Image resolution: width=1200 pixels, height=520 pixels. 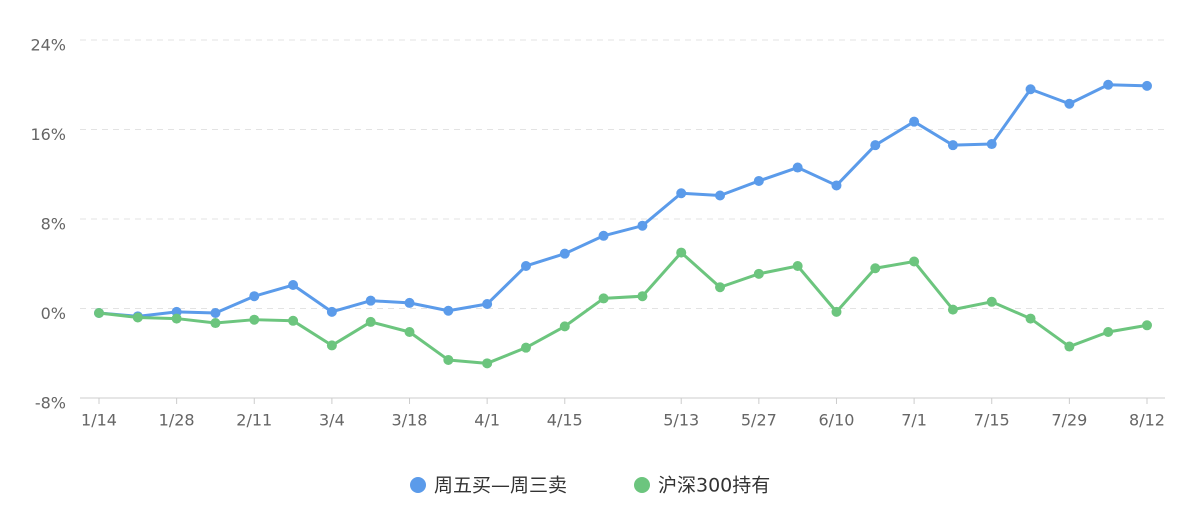 What do you see at coordinates (1069, 420) in the screenshot?
I see `x-tick-label: 7/29` at bounding box center [1069, 420].